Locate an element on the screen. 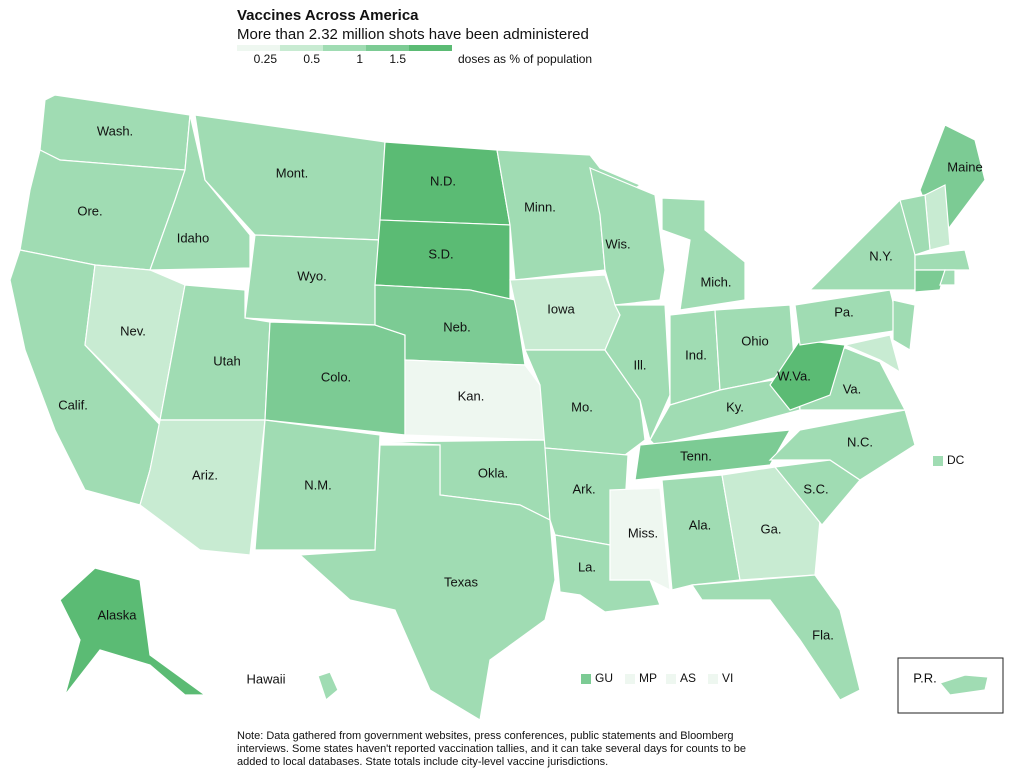 The height and width of the screenshot is (782, 1024). state-label: Ohio is located at coordinates (754, 340).